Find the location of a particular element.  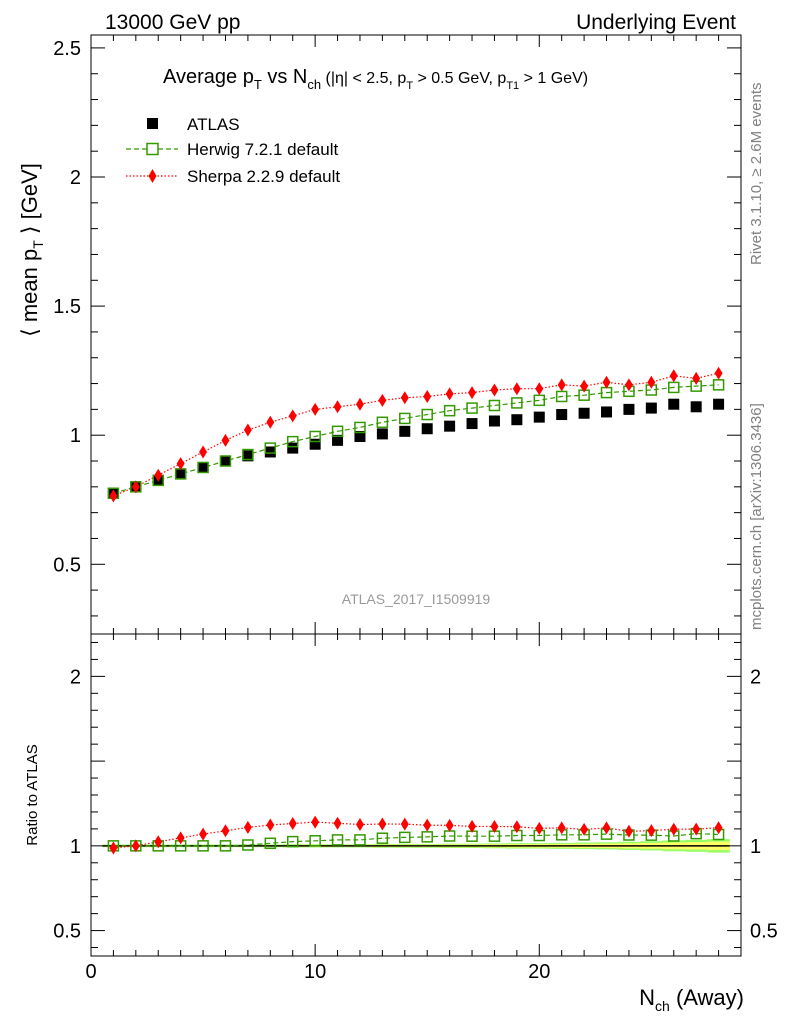

ratio-y-tick-label: 2 is located at coordinates (75, 677).